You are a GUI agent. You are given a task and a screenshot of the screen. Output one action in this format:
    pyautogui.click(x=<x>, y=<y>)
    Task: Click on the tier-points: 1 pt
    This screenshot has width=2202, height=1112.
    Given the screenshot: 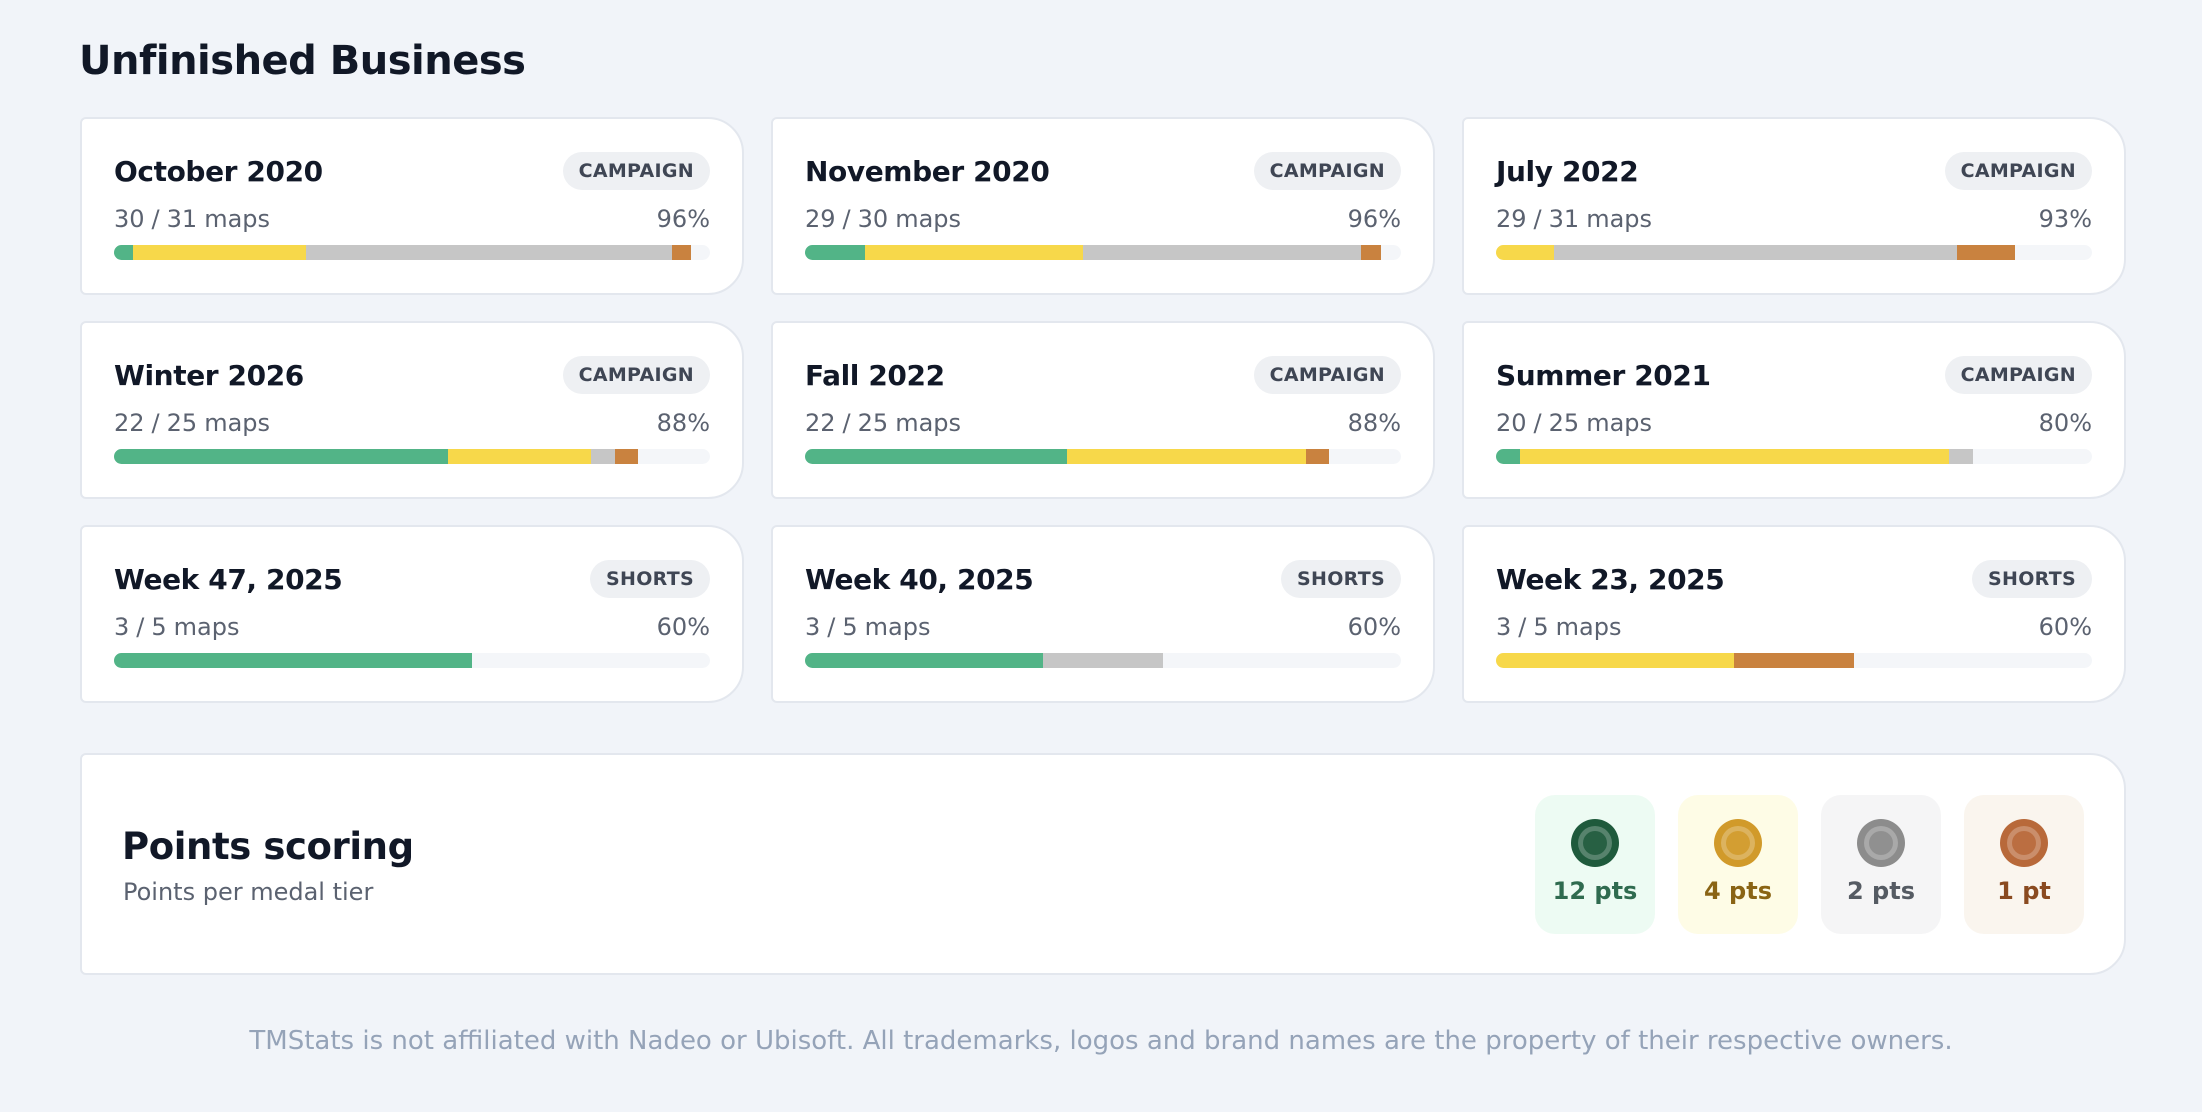 What is the action you would take?
    pyautogui.click(x=2024, y=891)
    